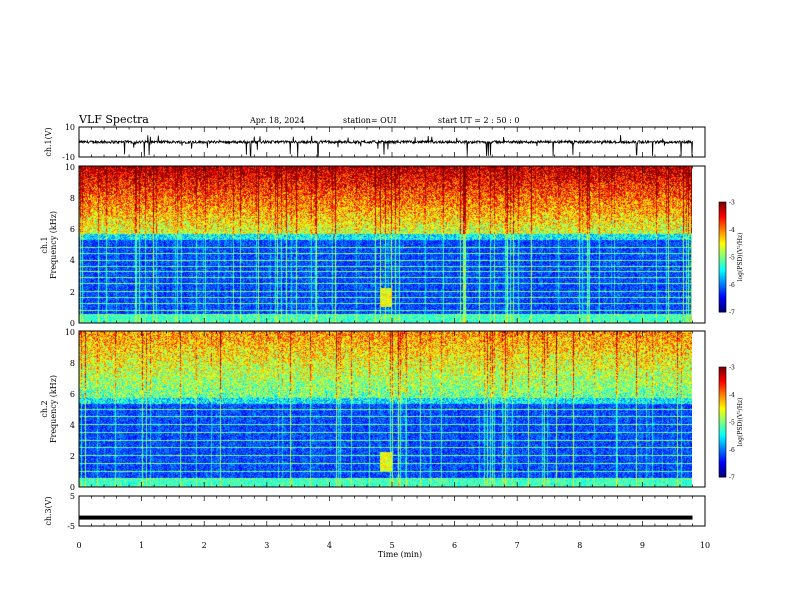 The width and height of the screenshot is (792, 612). I want to click on time-axis-tick-label: 1, so click(141, 545).